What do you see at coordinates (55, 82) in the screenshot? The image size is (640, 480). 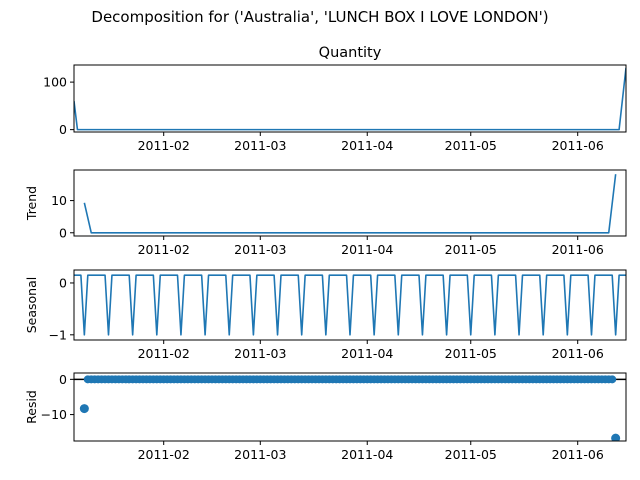 I see `y-tick-label: 100` at bounding box center [55, 82].